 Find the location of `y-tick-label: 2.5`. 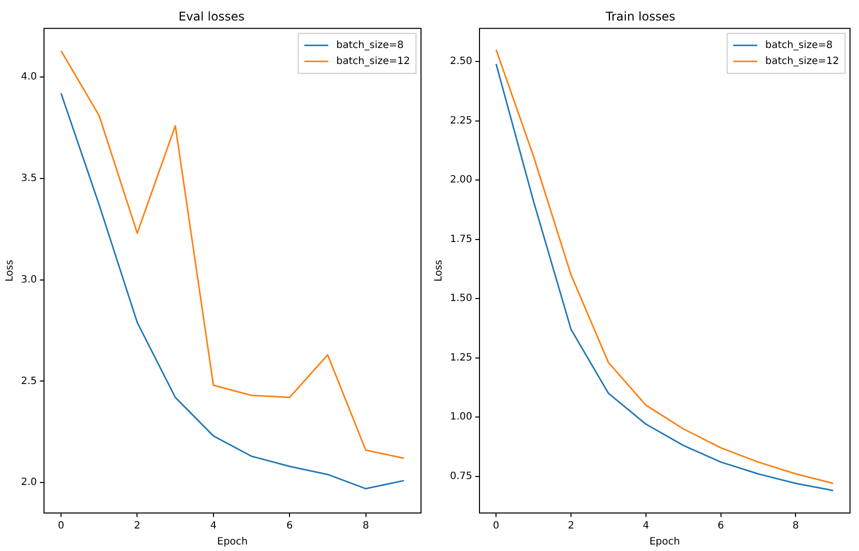

y-tick-label: 2.5 is located at coordinates (28, 381).